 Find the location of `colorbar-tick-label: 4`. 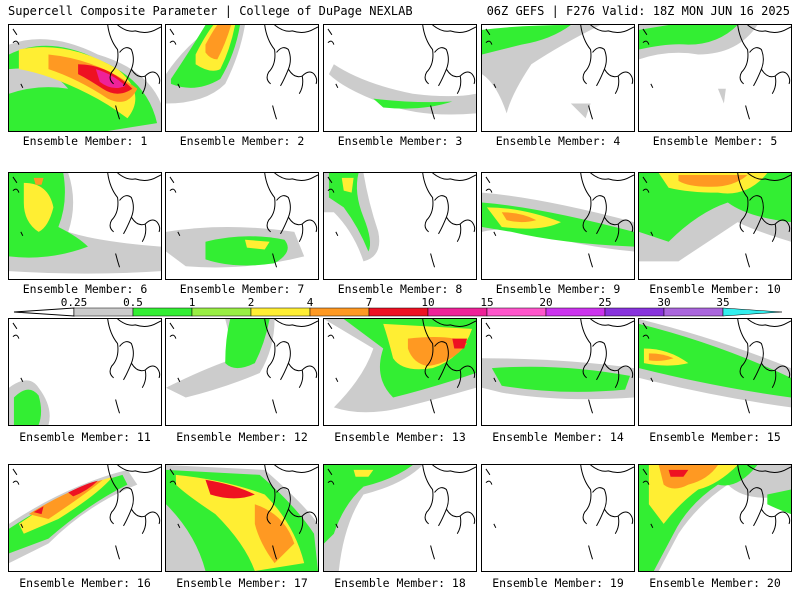

colorbar-tick-label: 4 is located at coordinates (310, 302).